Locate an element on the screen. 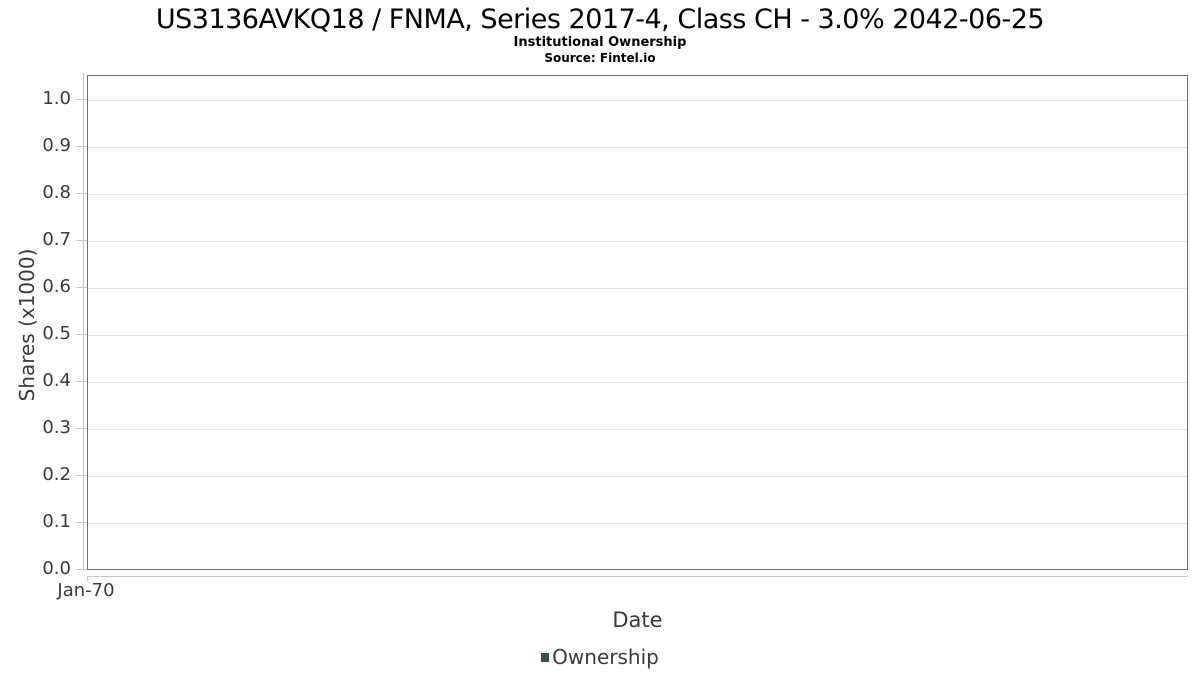 The image size is (1200, 675). y-tick-label: 0.0 is located at coordinates (56, 568).